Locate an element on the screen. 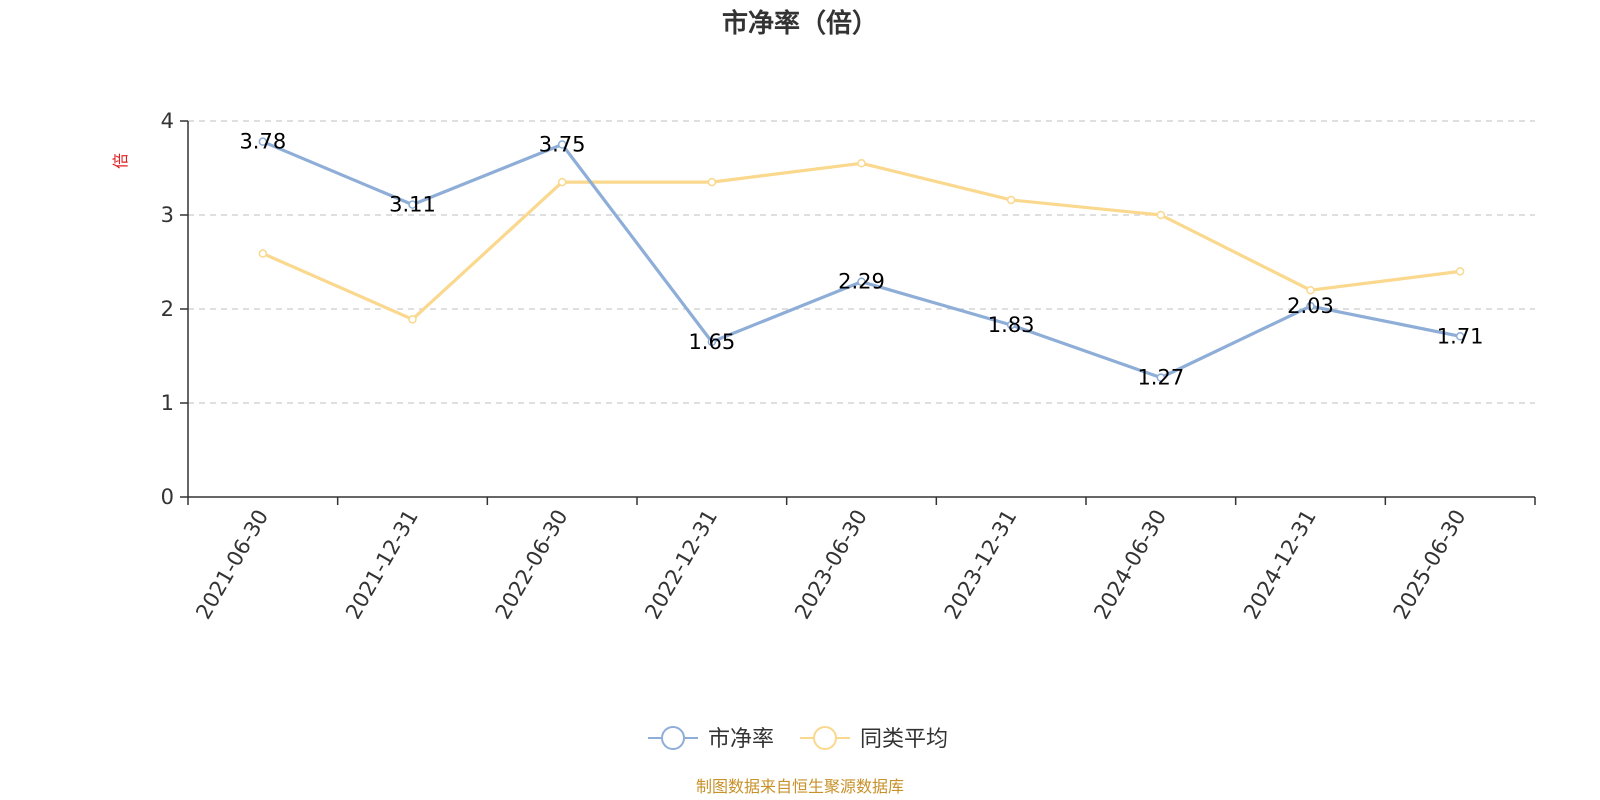  y-tick-label: 4 is located at coordinates (167, 121).